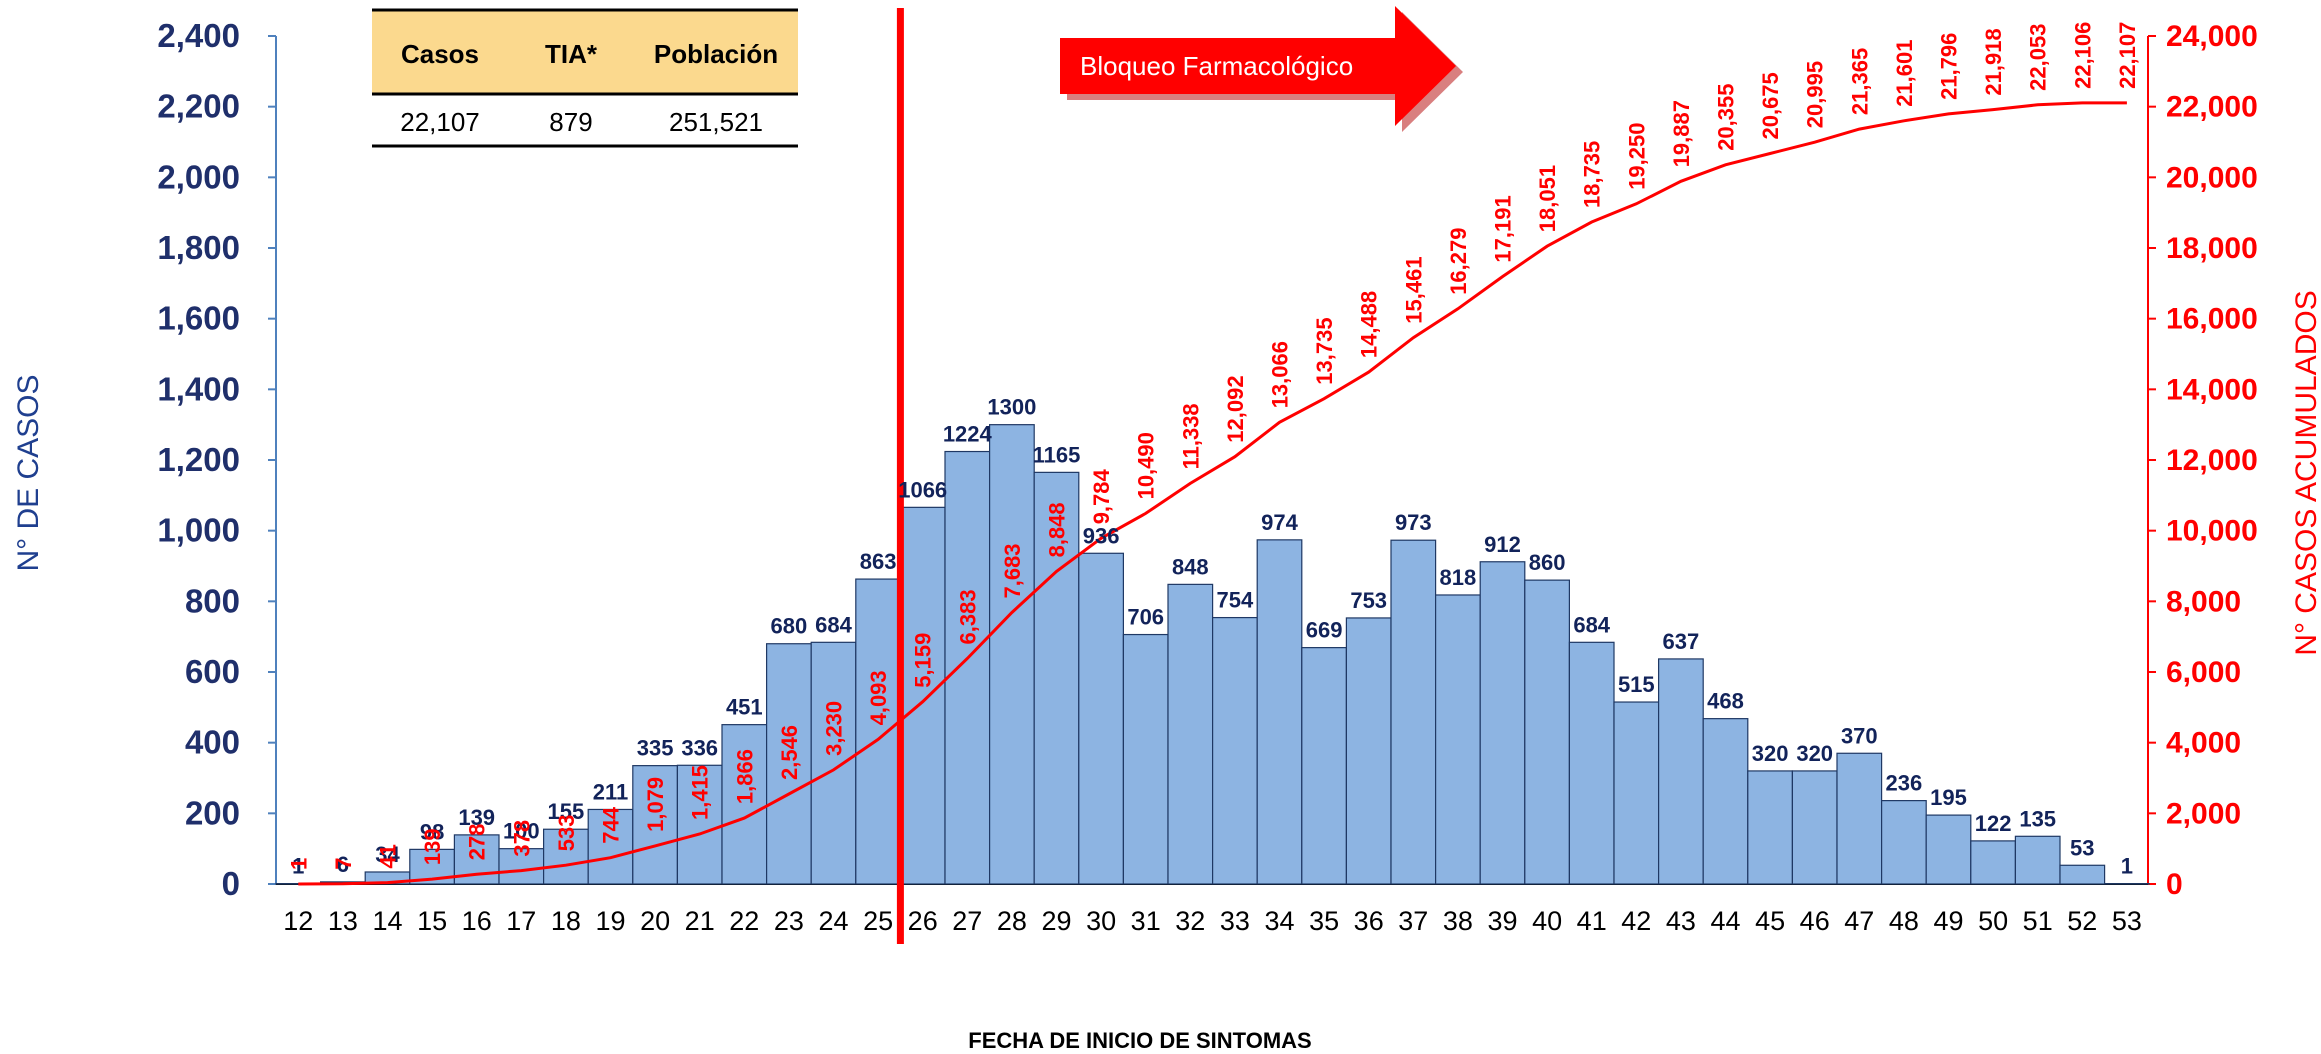 The width and height of the screenshot is (2321, 1054). Describe the element at coordinates (476, 817) in the screenshot. I see `bar-value-label: 139` at that location.